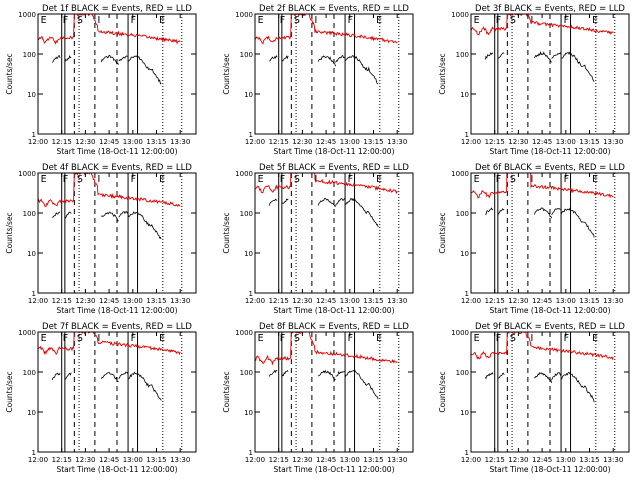 This screenshot has width=640, height=480. Describe the element at coordinates (80, 179) in the screenshot. I see `marker-label: S` at that location.